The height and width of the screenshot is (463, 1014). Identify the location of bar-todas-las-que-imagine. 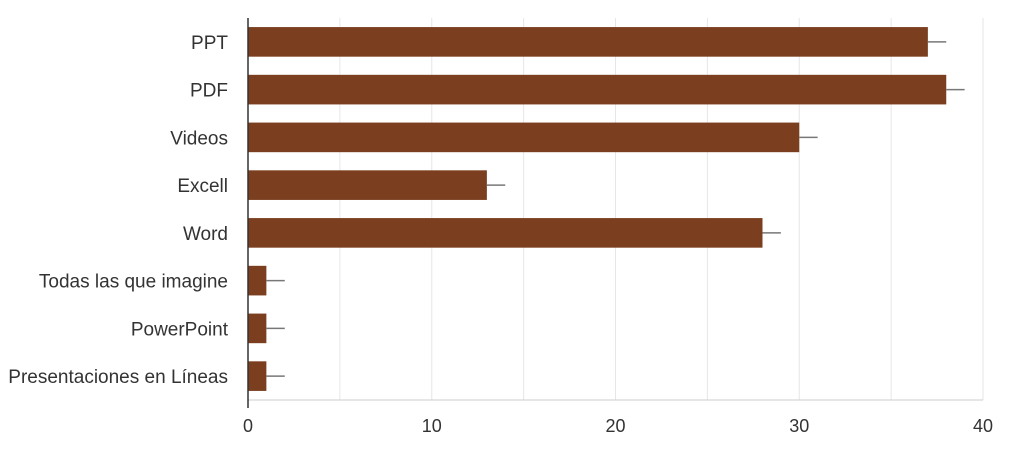
(257, 280).